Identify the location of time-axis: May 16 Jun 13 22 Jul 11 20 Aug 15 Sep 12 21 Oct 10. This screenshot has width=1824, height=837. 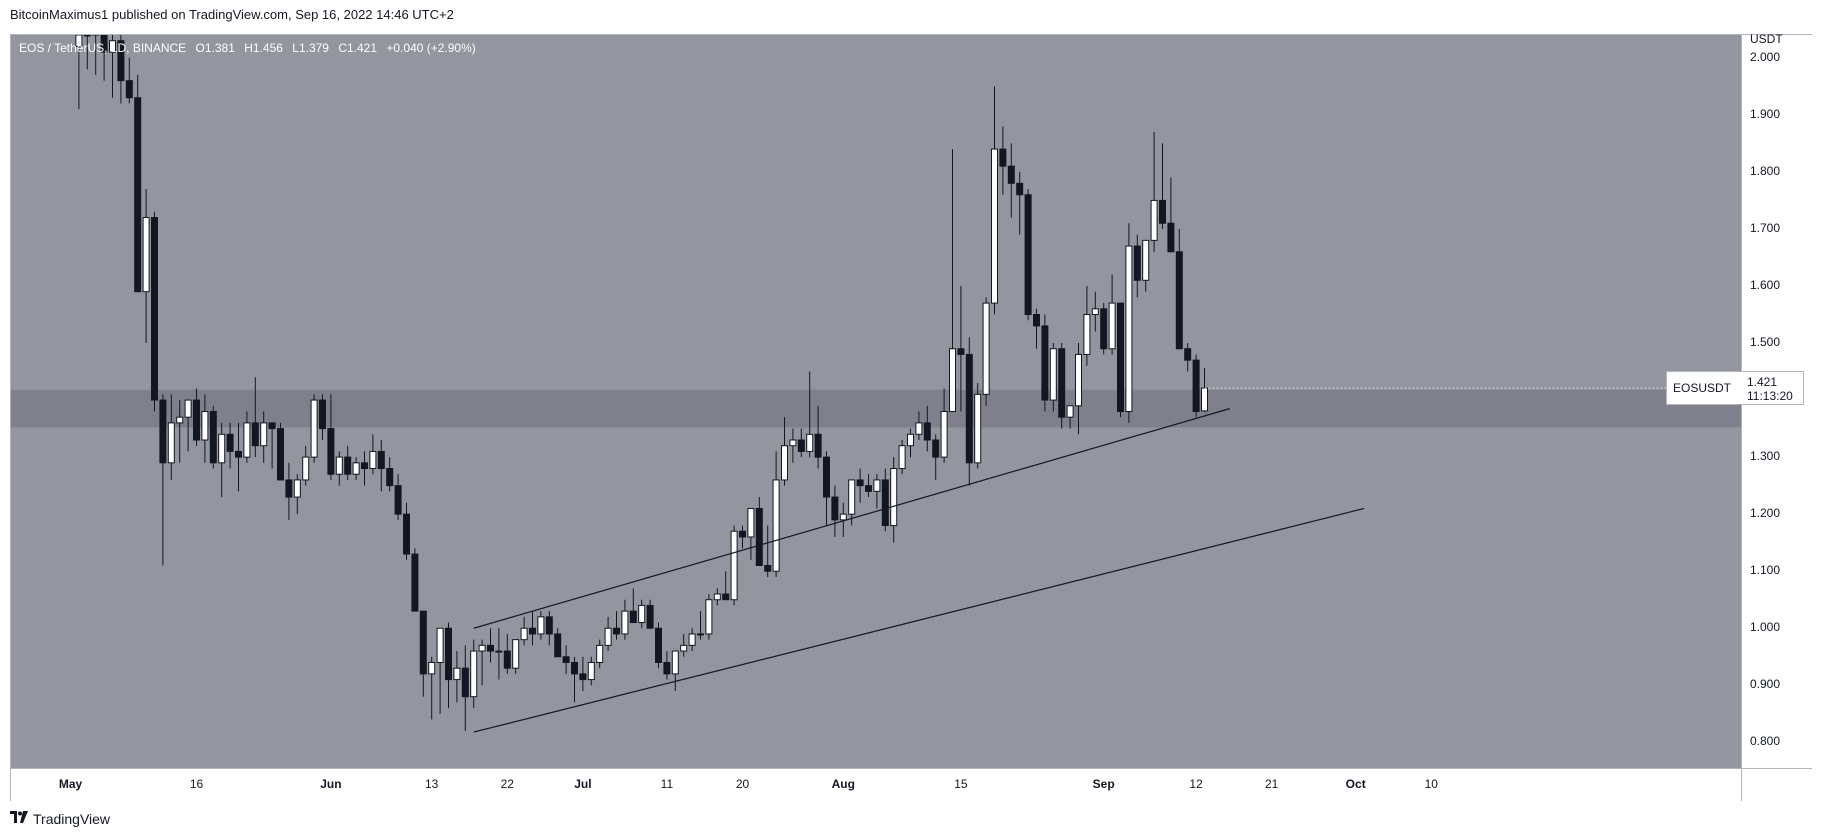
(876, 784).